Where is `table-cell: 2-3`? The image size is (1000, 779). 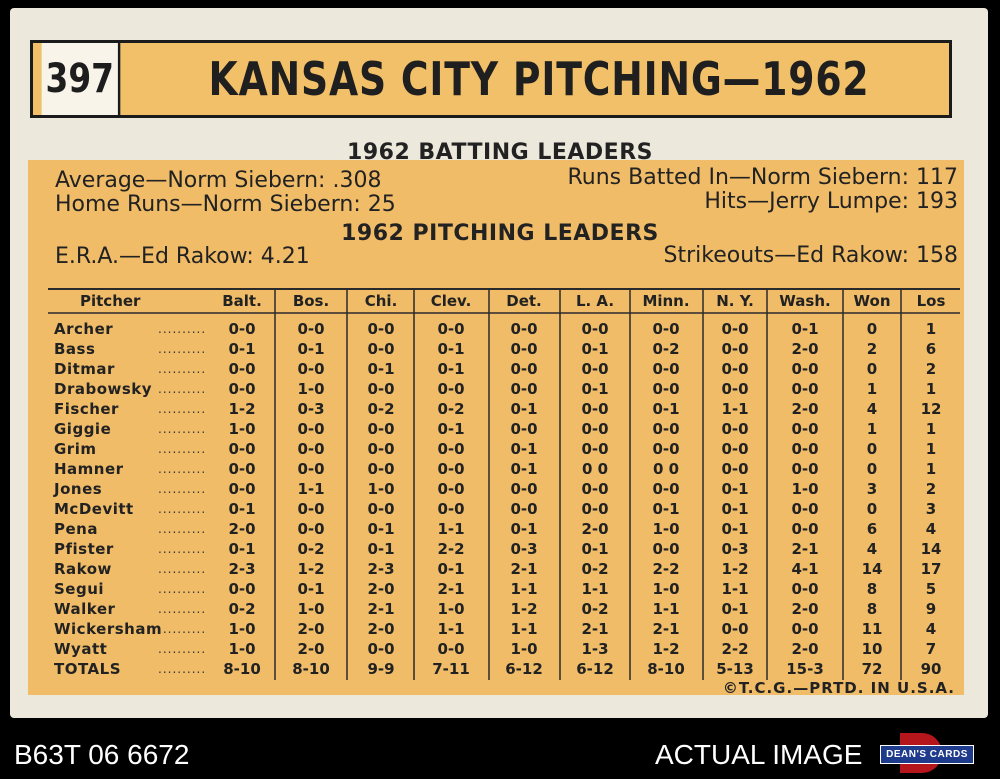
table-cell: 2-3 is located at coordinates (381, 569).